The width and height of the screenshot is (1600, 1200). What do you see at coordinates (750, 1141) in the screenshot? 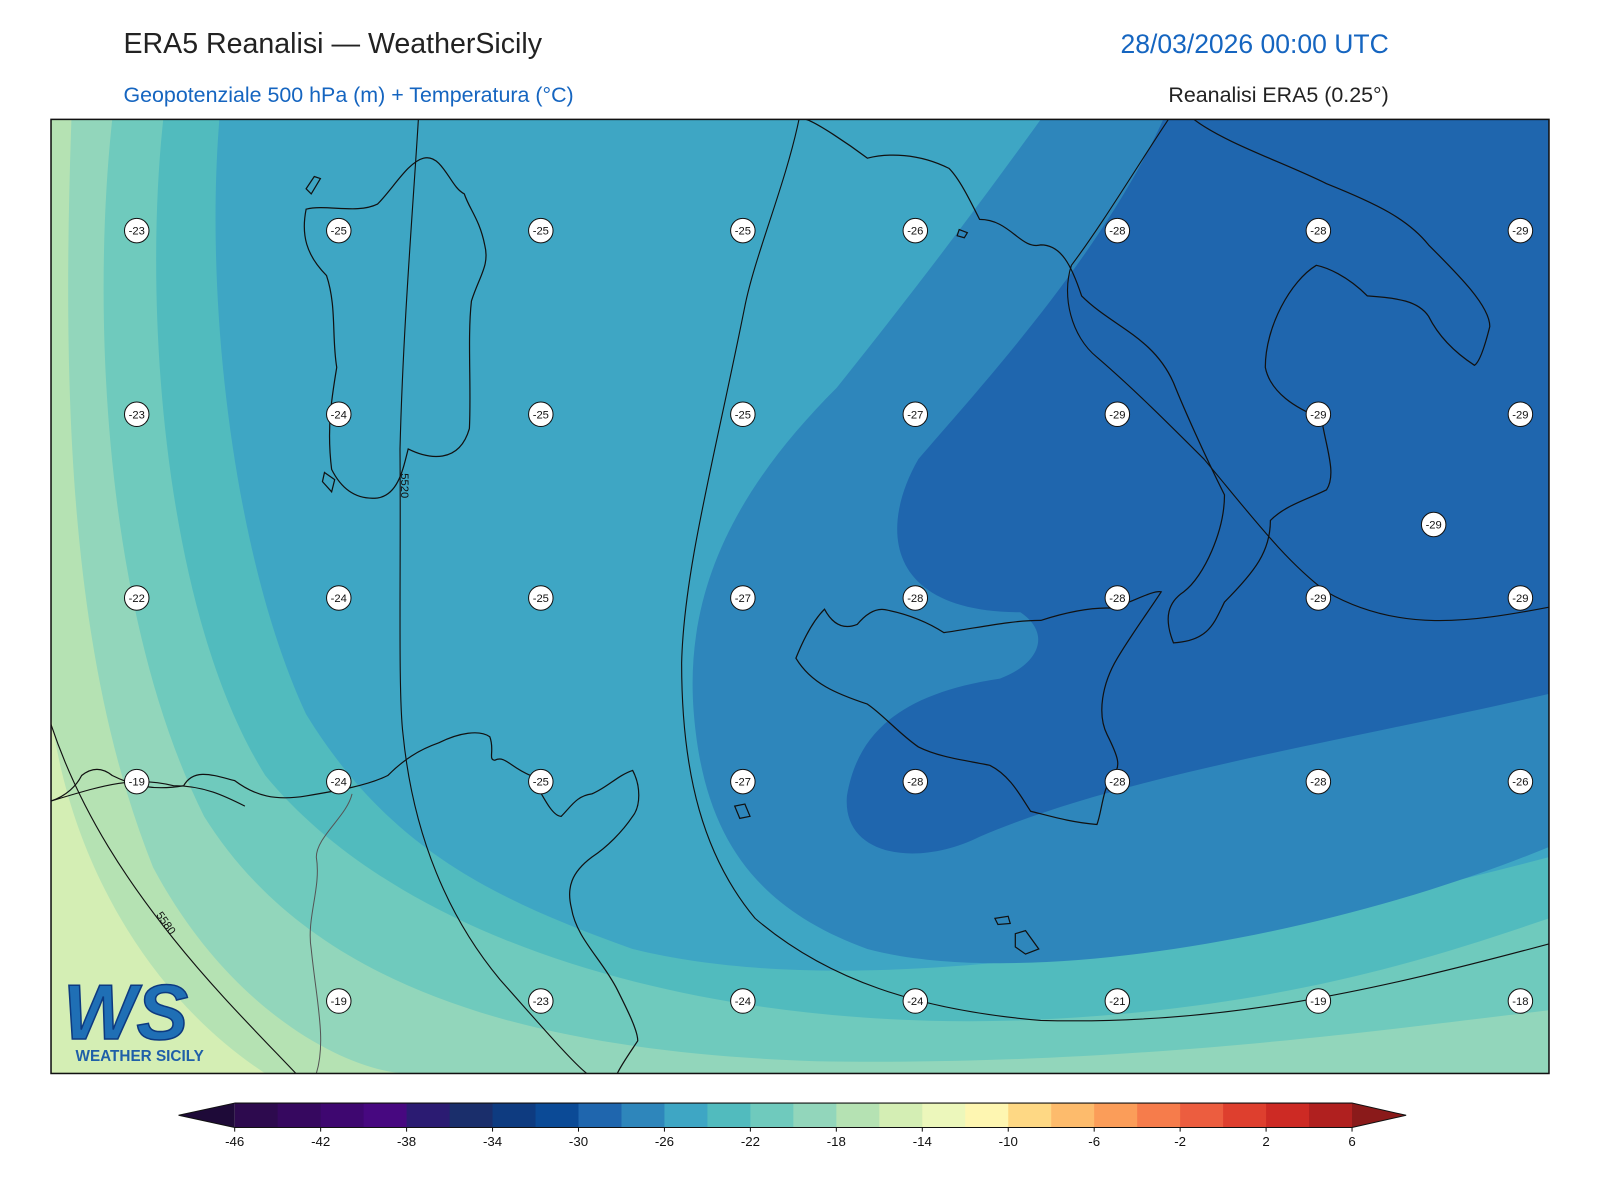
I see `colorbar-tick-label: -22` at bounding box center [750, 1141].